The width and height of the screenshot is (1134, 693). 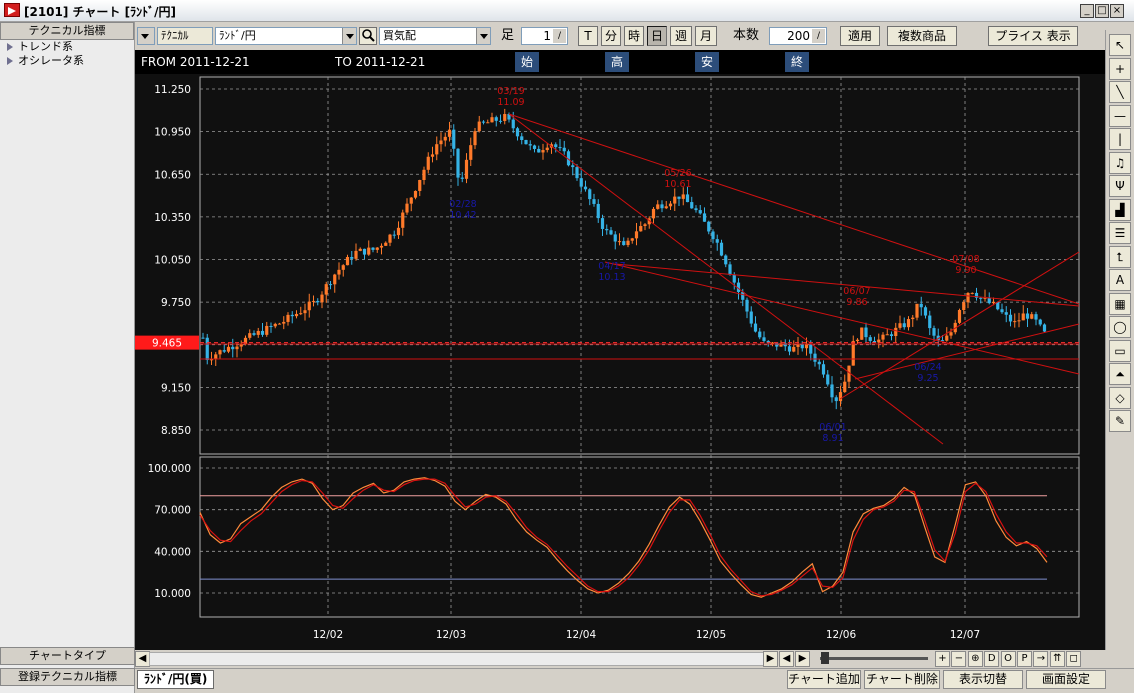 I want to click on timeframe-week: 週, so click(x=681, y=36).